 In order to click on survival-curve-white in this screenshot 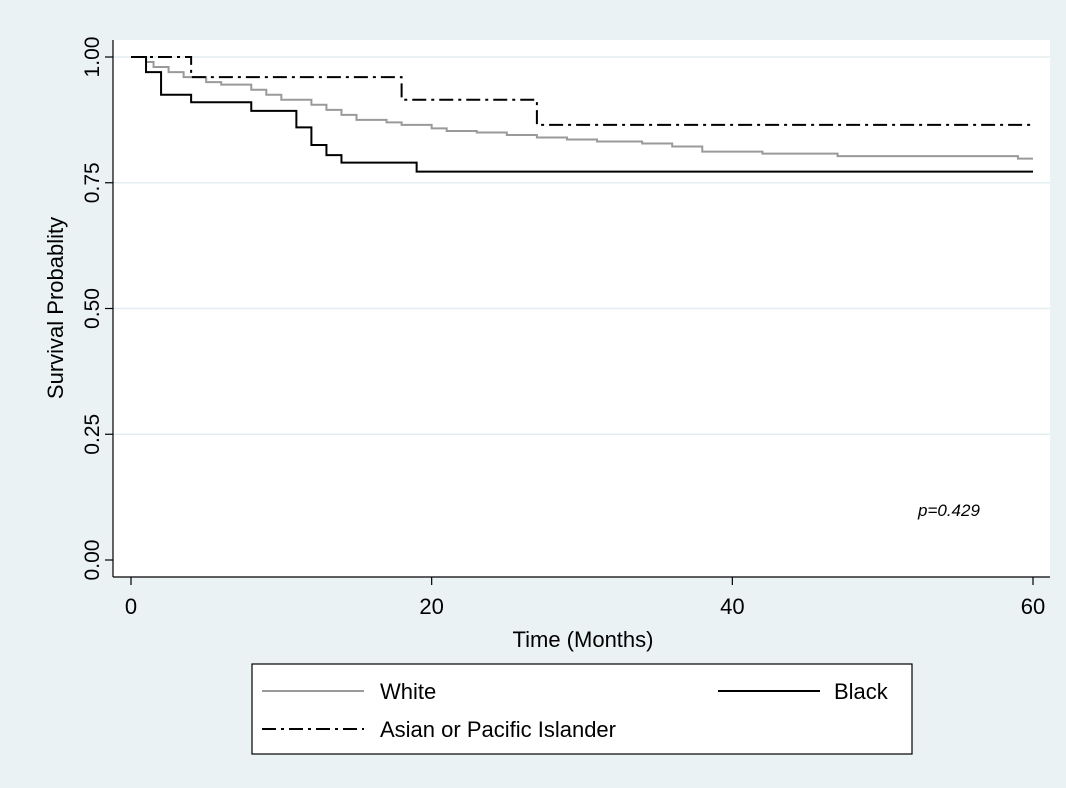, I will do `click(582, 108)`.